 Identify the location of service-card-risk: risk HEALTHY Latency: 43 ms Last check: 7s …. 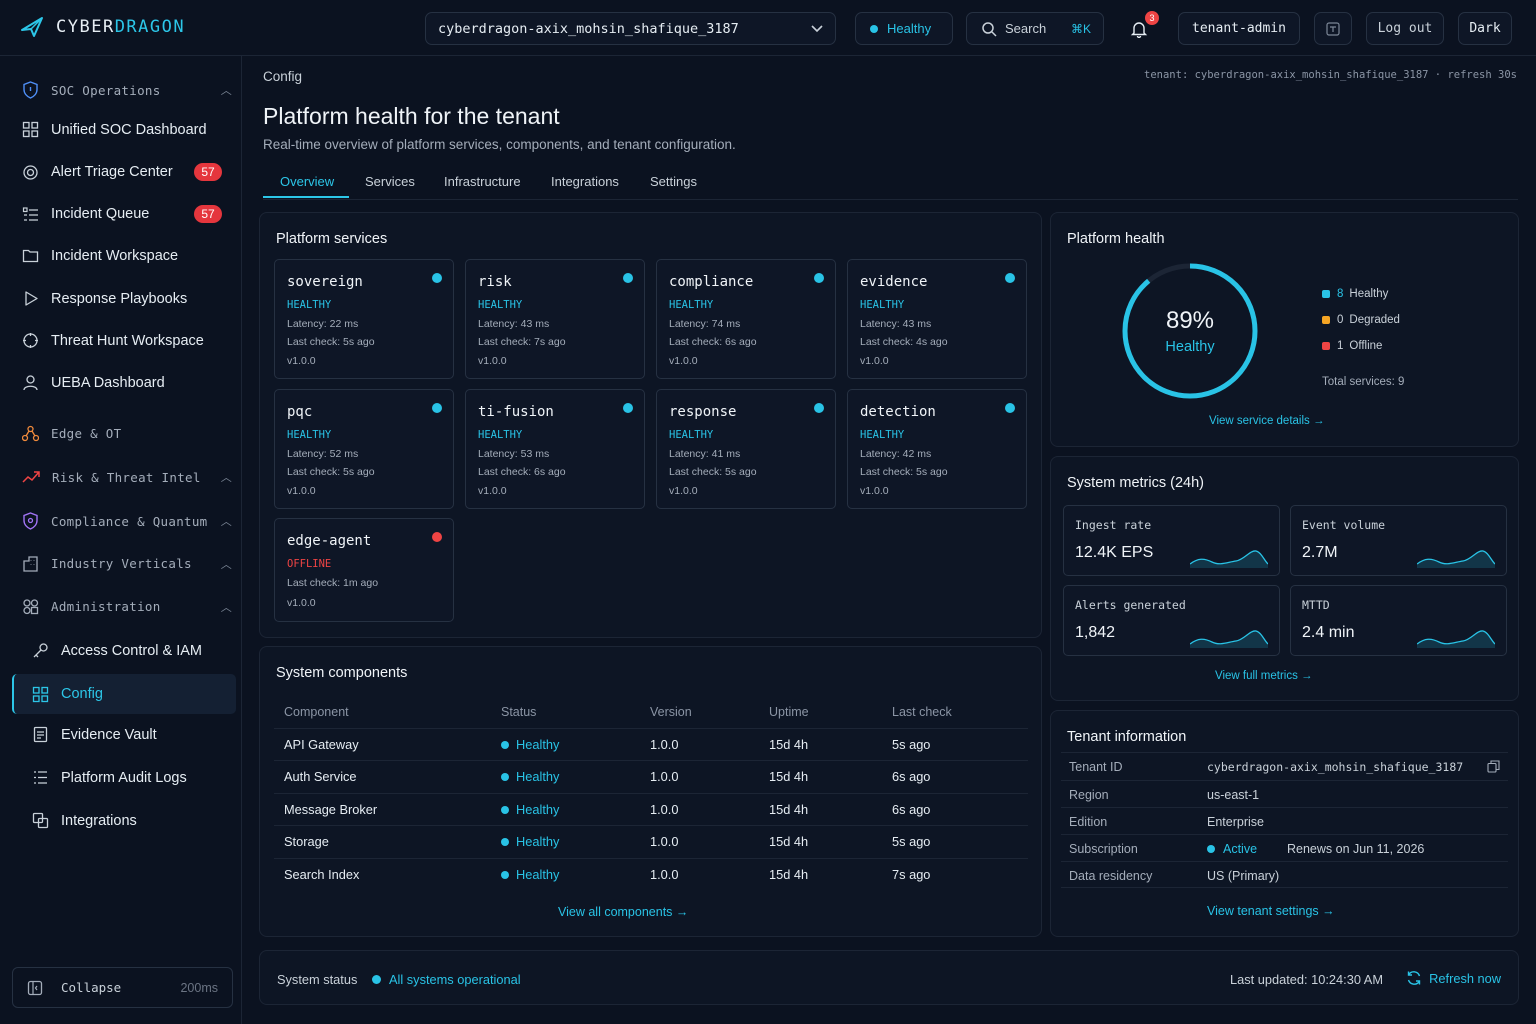
(555, 319).